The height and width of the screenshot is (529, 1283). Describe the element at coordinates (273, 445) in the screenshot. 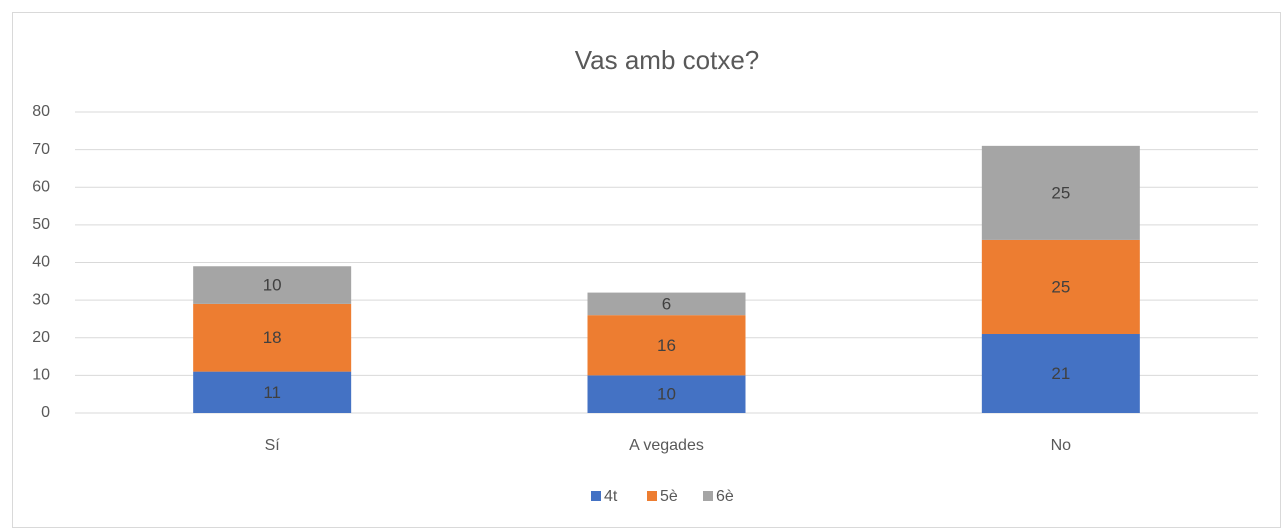

I see `x-tick-label: Sí` at that location.